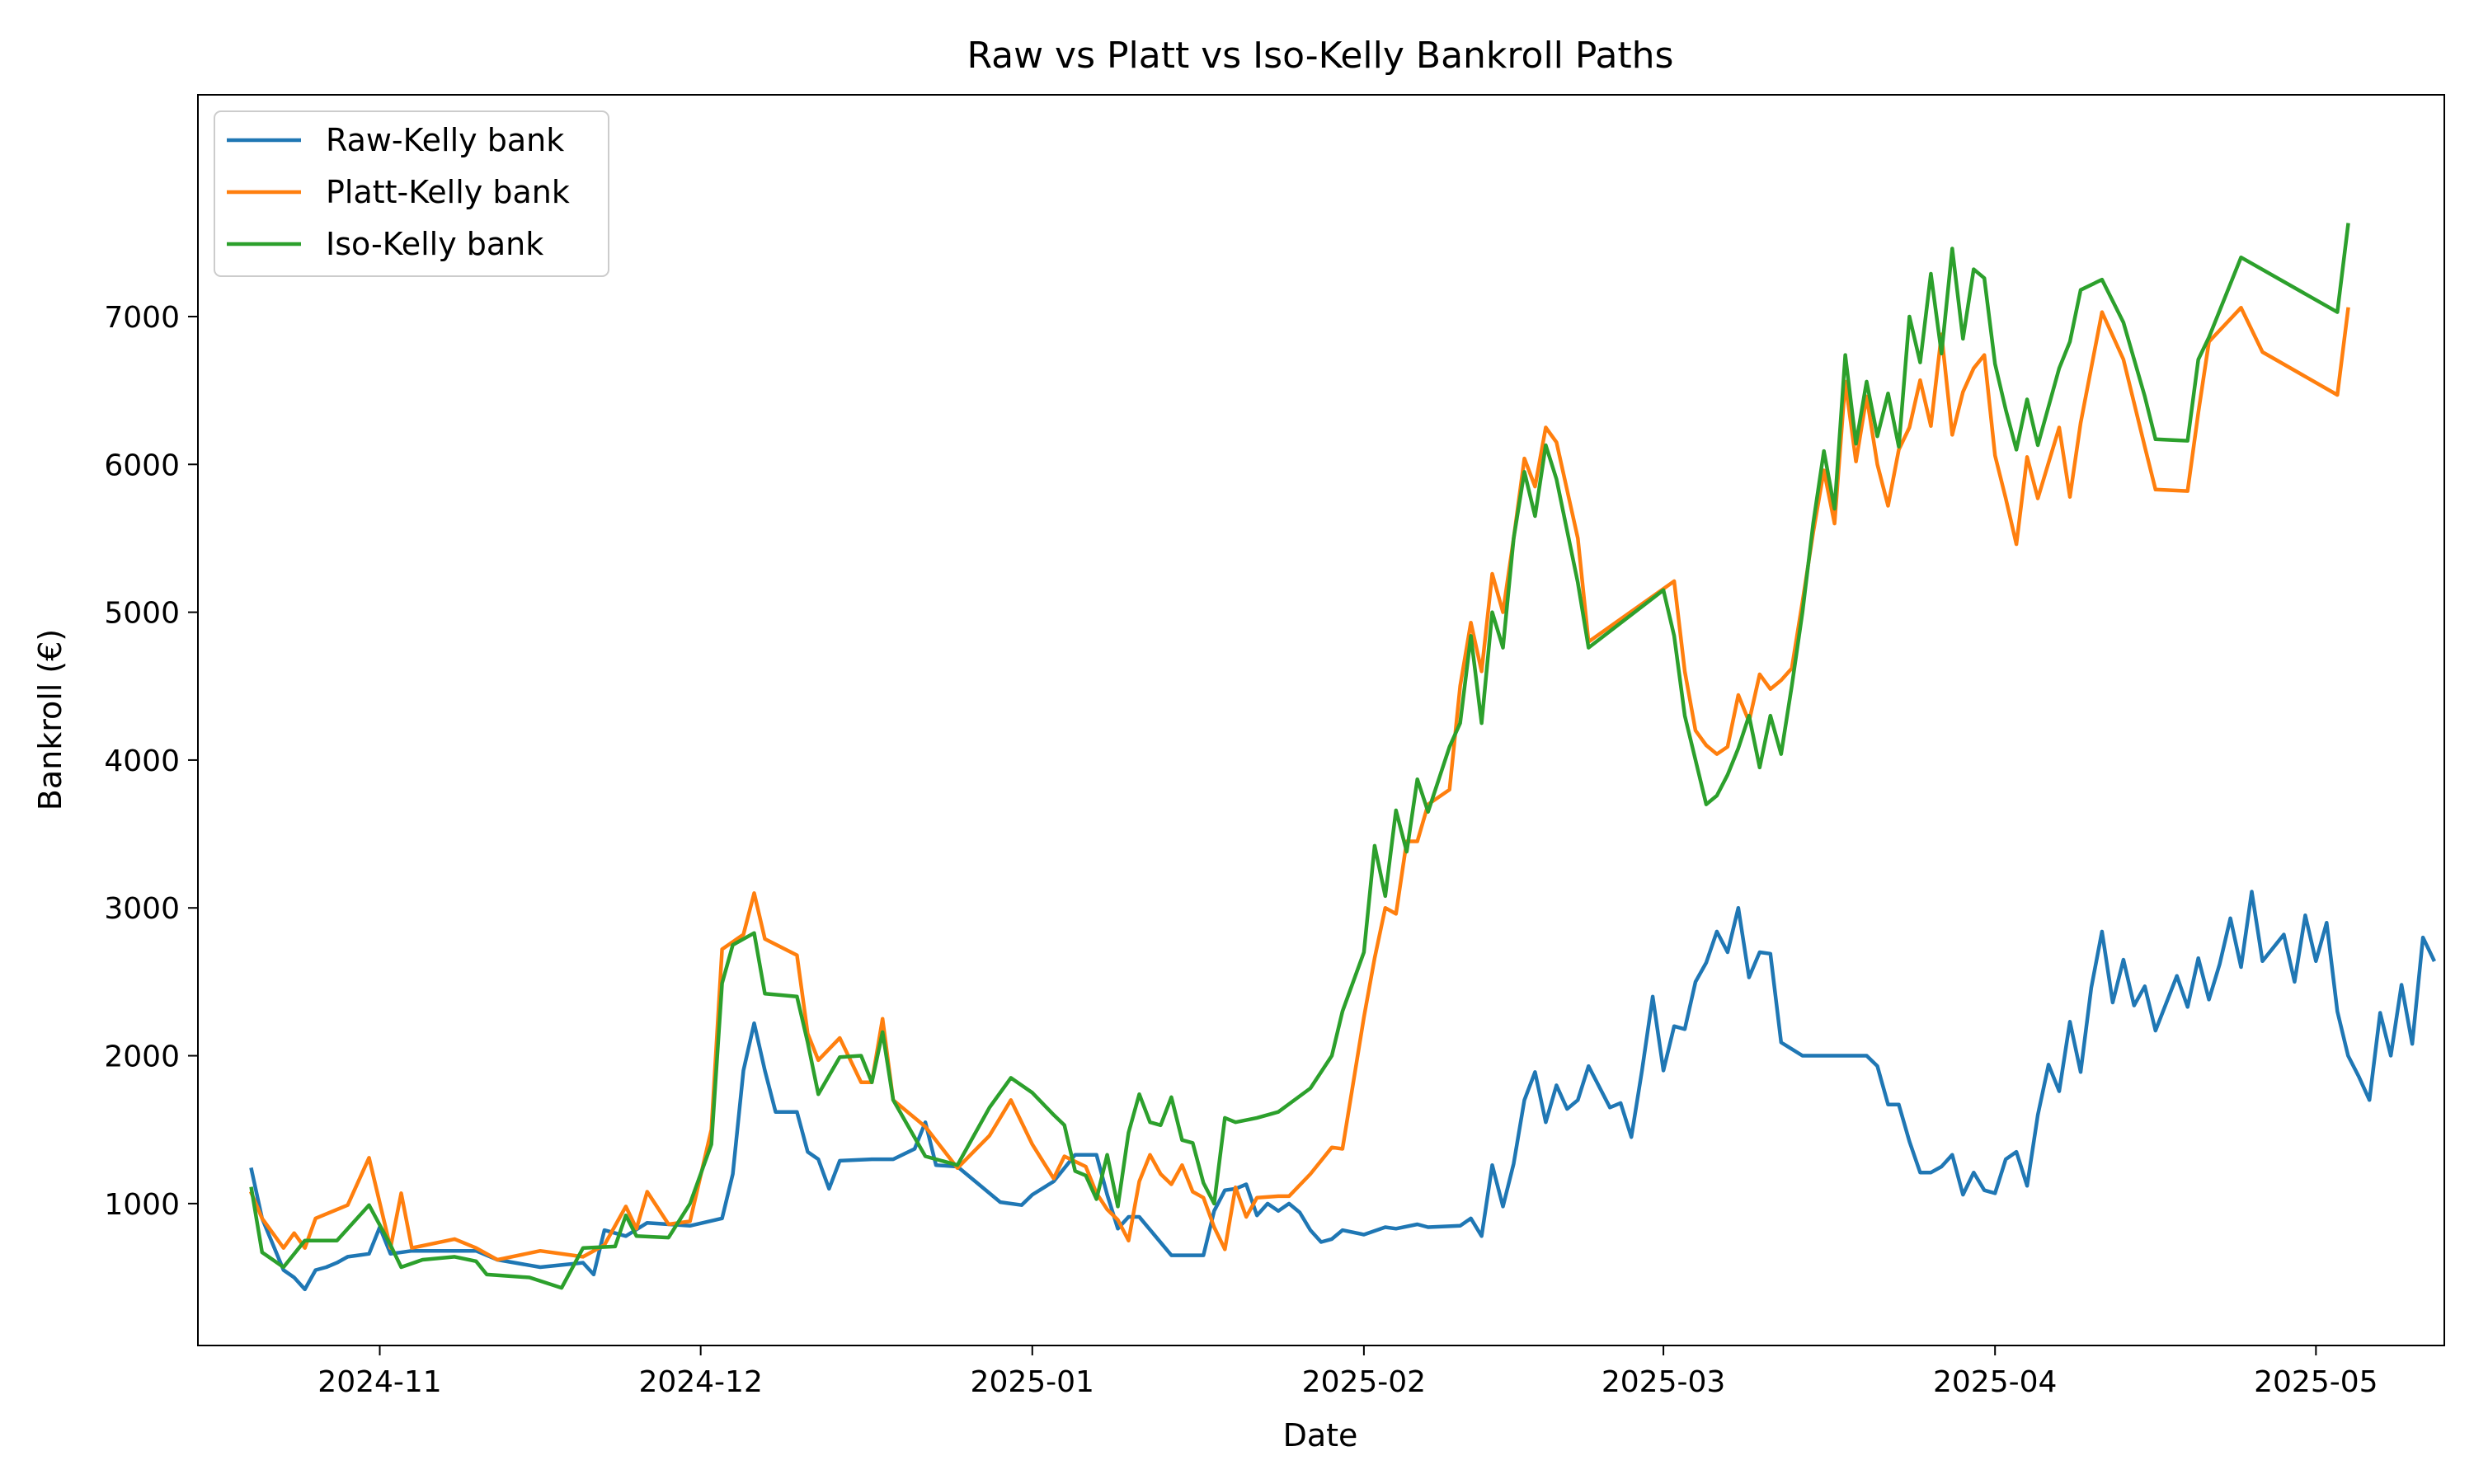  I want to click on y-tick-label: 1000, so click(142, 1205).